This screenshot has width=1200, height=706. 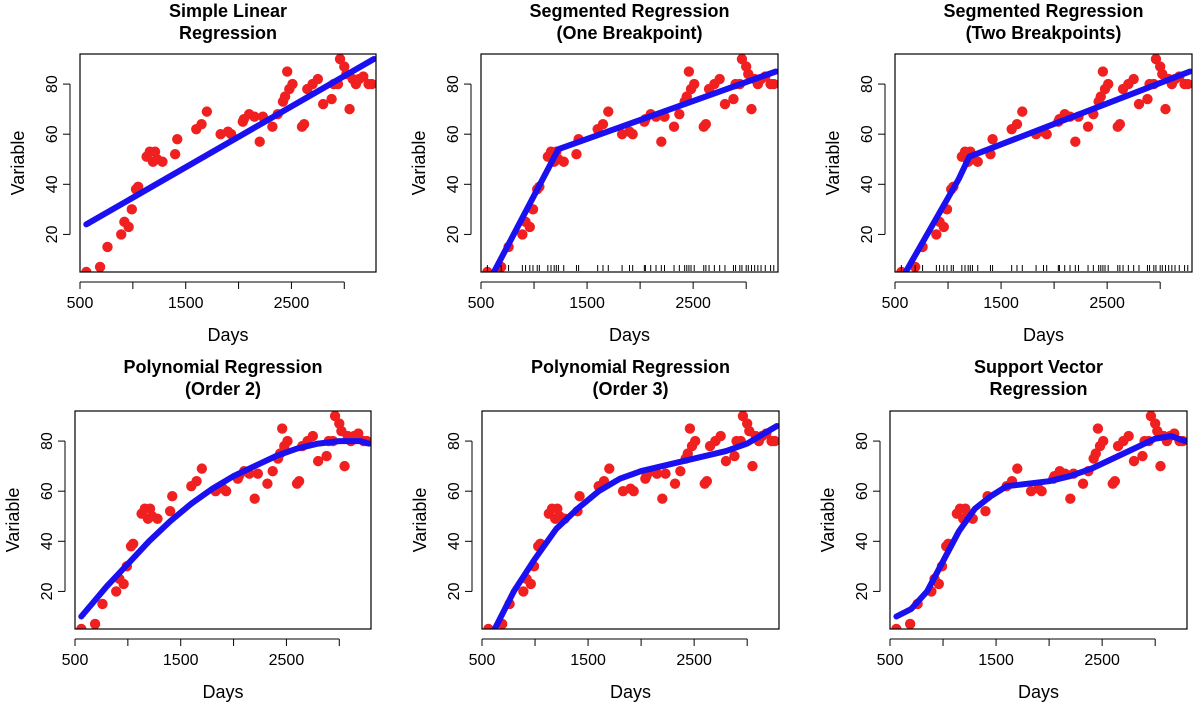 I want to click on panel-title-line: Support Vector, so click(x=1038, y=367).